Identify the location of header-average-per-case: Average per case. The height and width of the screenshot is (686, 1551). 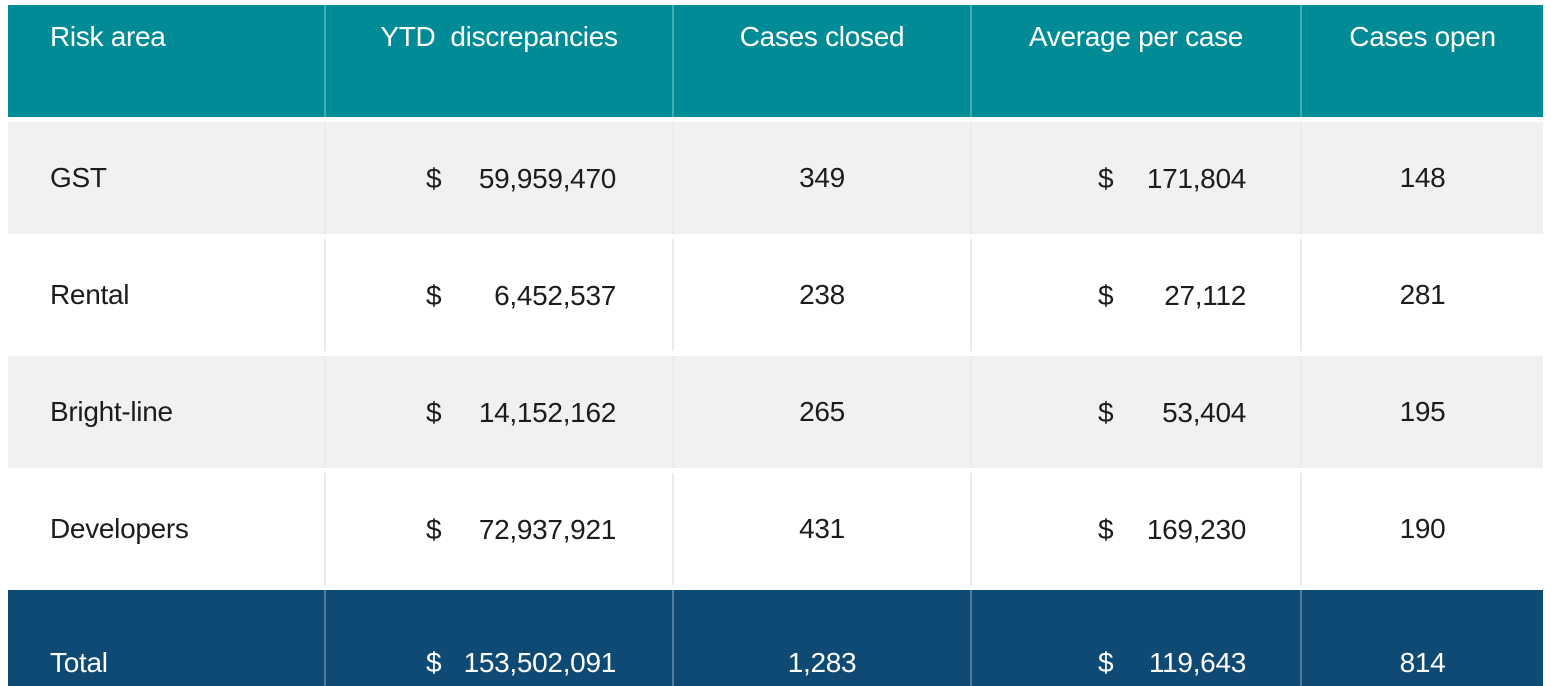
(1135, 61).